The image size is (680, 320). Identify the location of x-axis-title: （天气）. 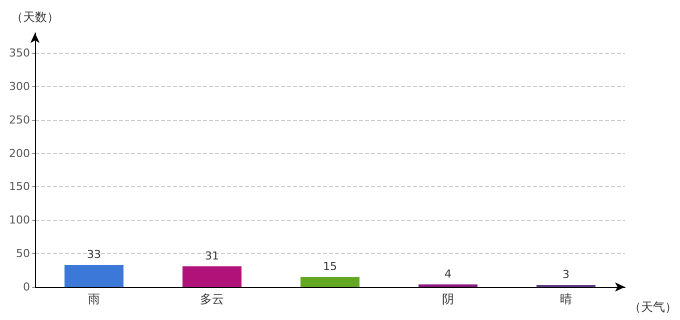
(653, 307).